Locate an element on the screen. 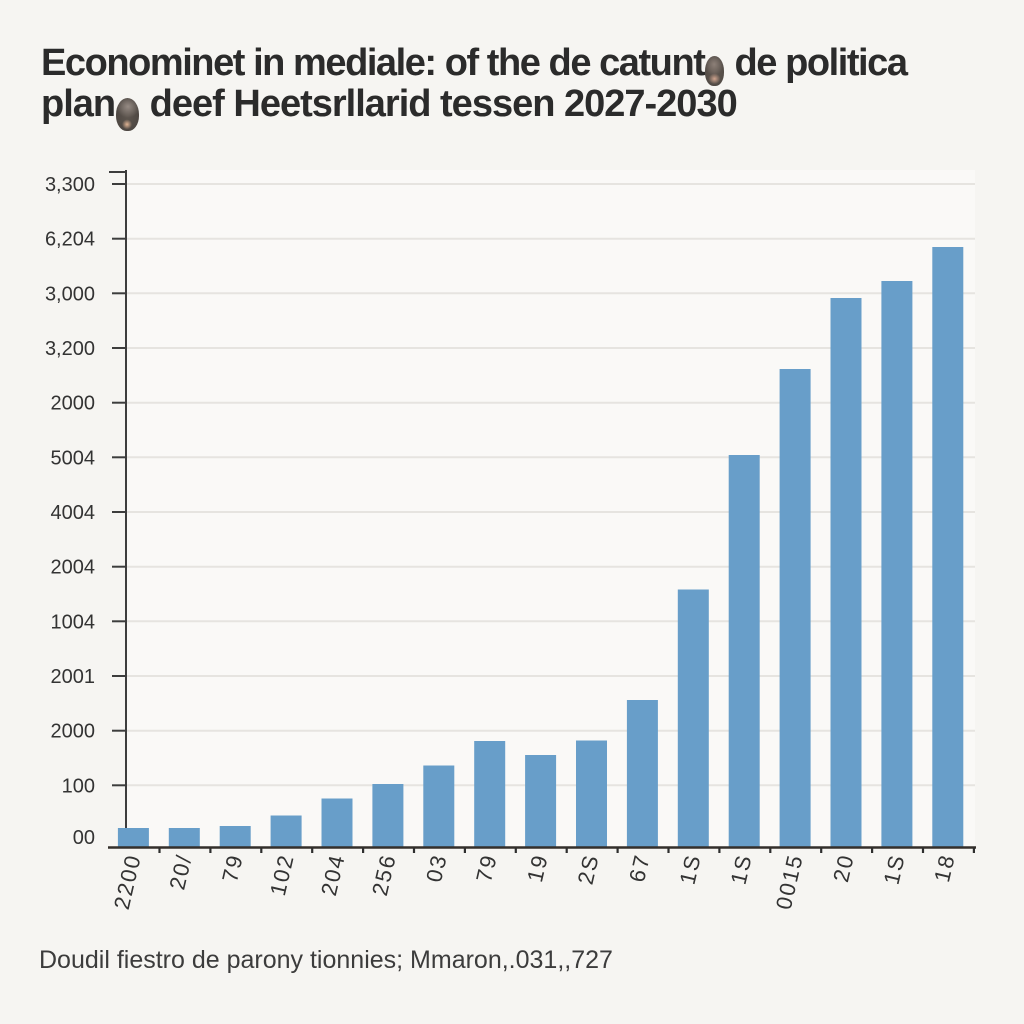 This screenshot has height=1024, width=1024. svg-text: 256 is located at coordinates (384, 875).